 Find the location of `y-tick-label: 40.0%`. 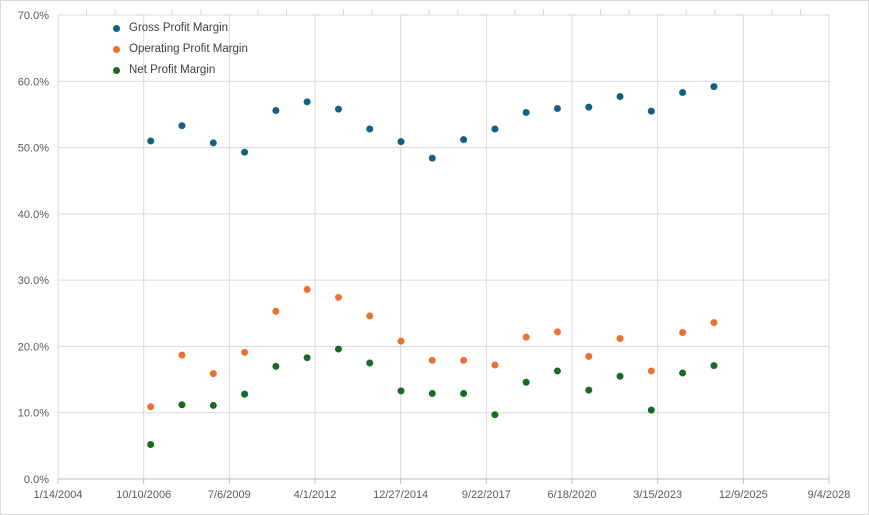

y-tick-label: 40.0% is located at coordinates (33, 215).